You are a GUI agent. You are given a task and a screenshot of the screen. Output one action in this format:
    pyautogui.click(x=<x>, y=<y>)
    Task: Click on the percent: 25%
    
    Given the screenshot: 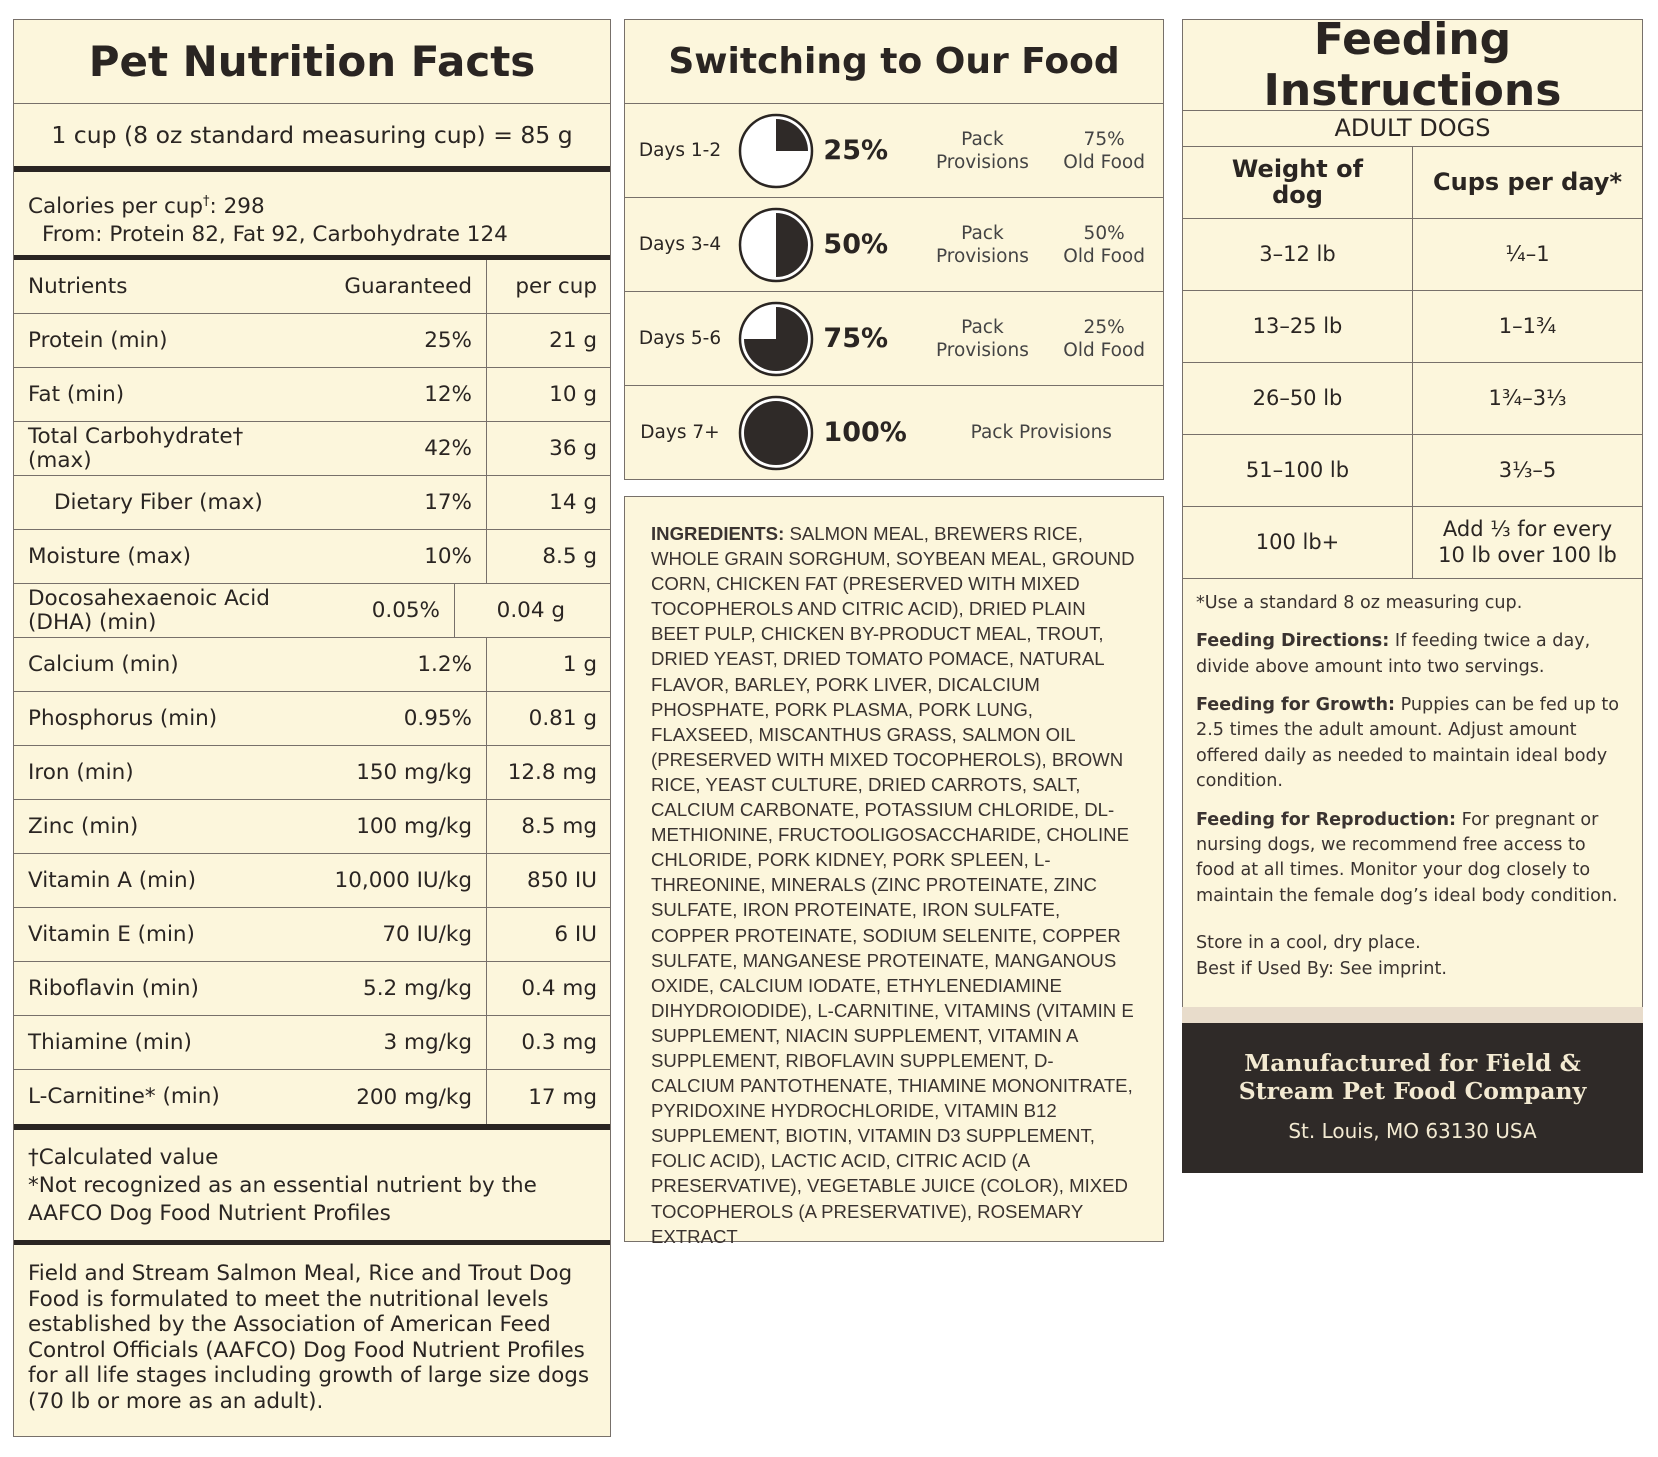 What is the action you would take?
    pyautogui.click(x=856, y=150)
    